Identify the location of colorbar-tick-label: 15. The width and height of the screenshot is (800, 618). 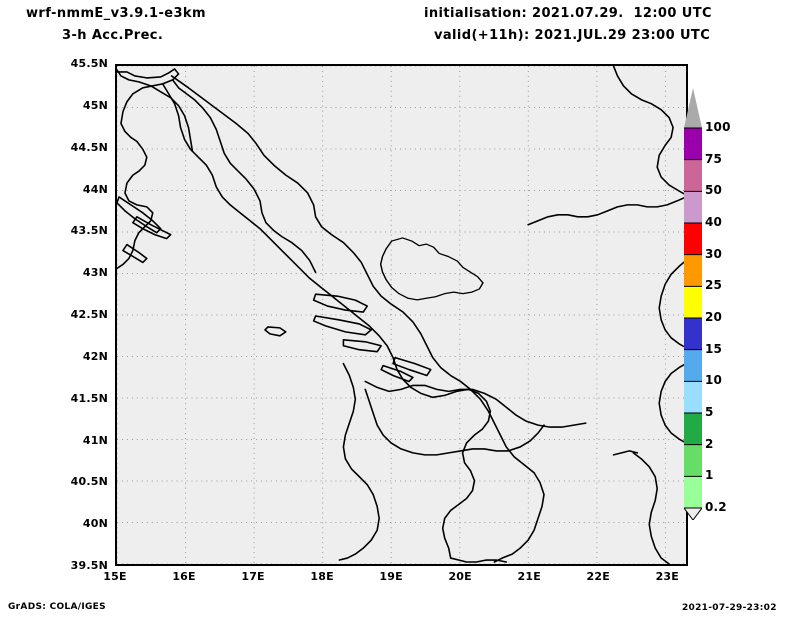
(714, 348).